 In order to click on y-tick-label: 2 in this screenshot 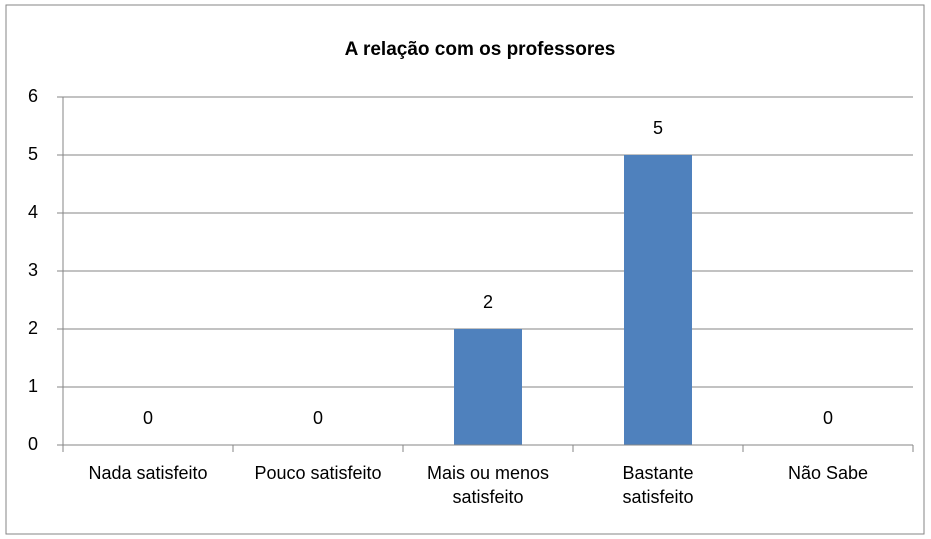, I will do `click(33, 328)`.